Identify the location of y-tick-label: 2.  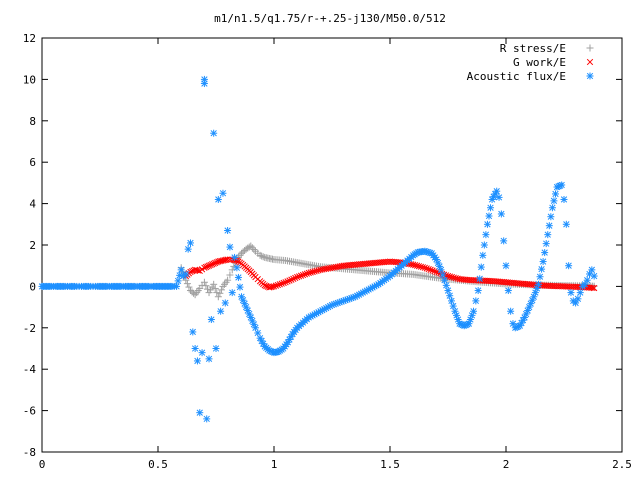
(32, 245).